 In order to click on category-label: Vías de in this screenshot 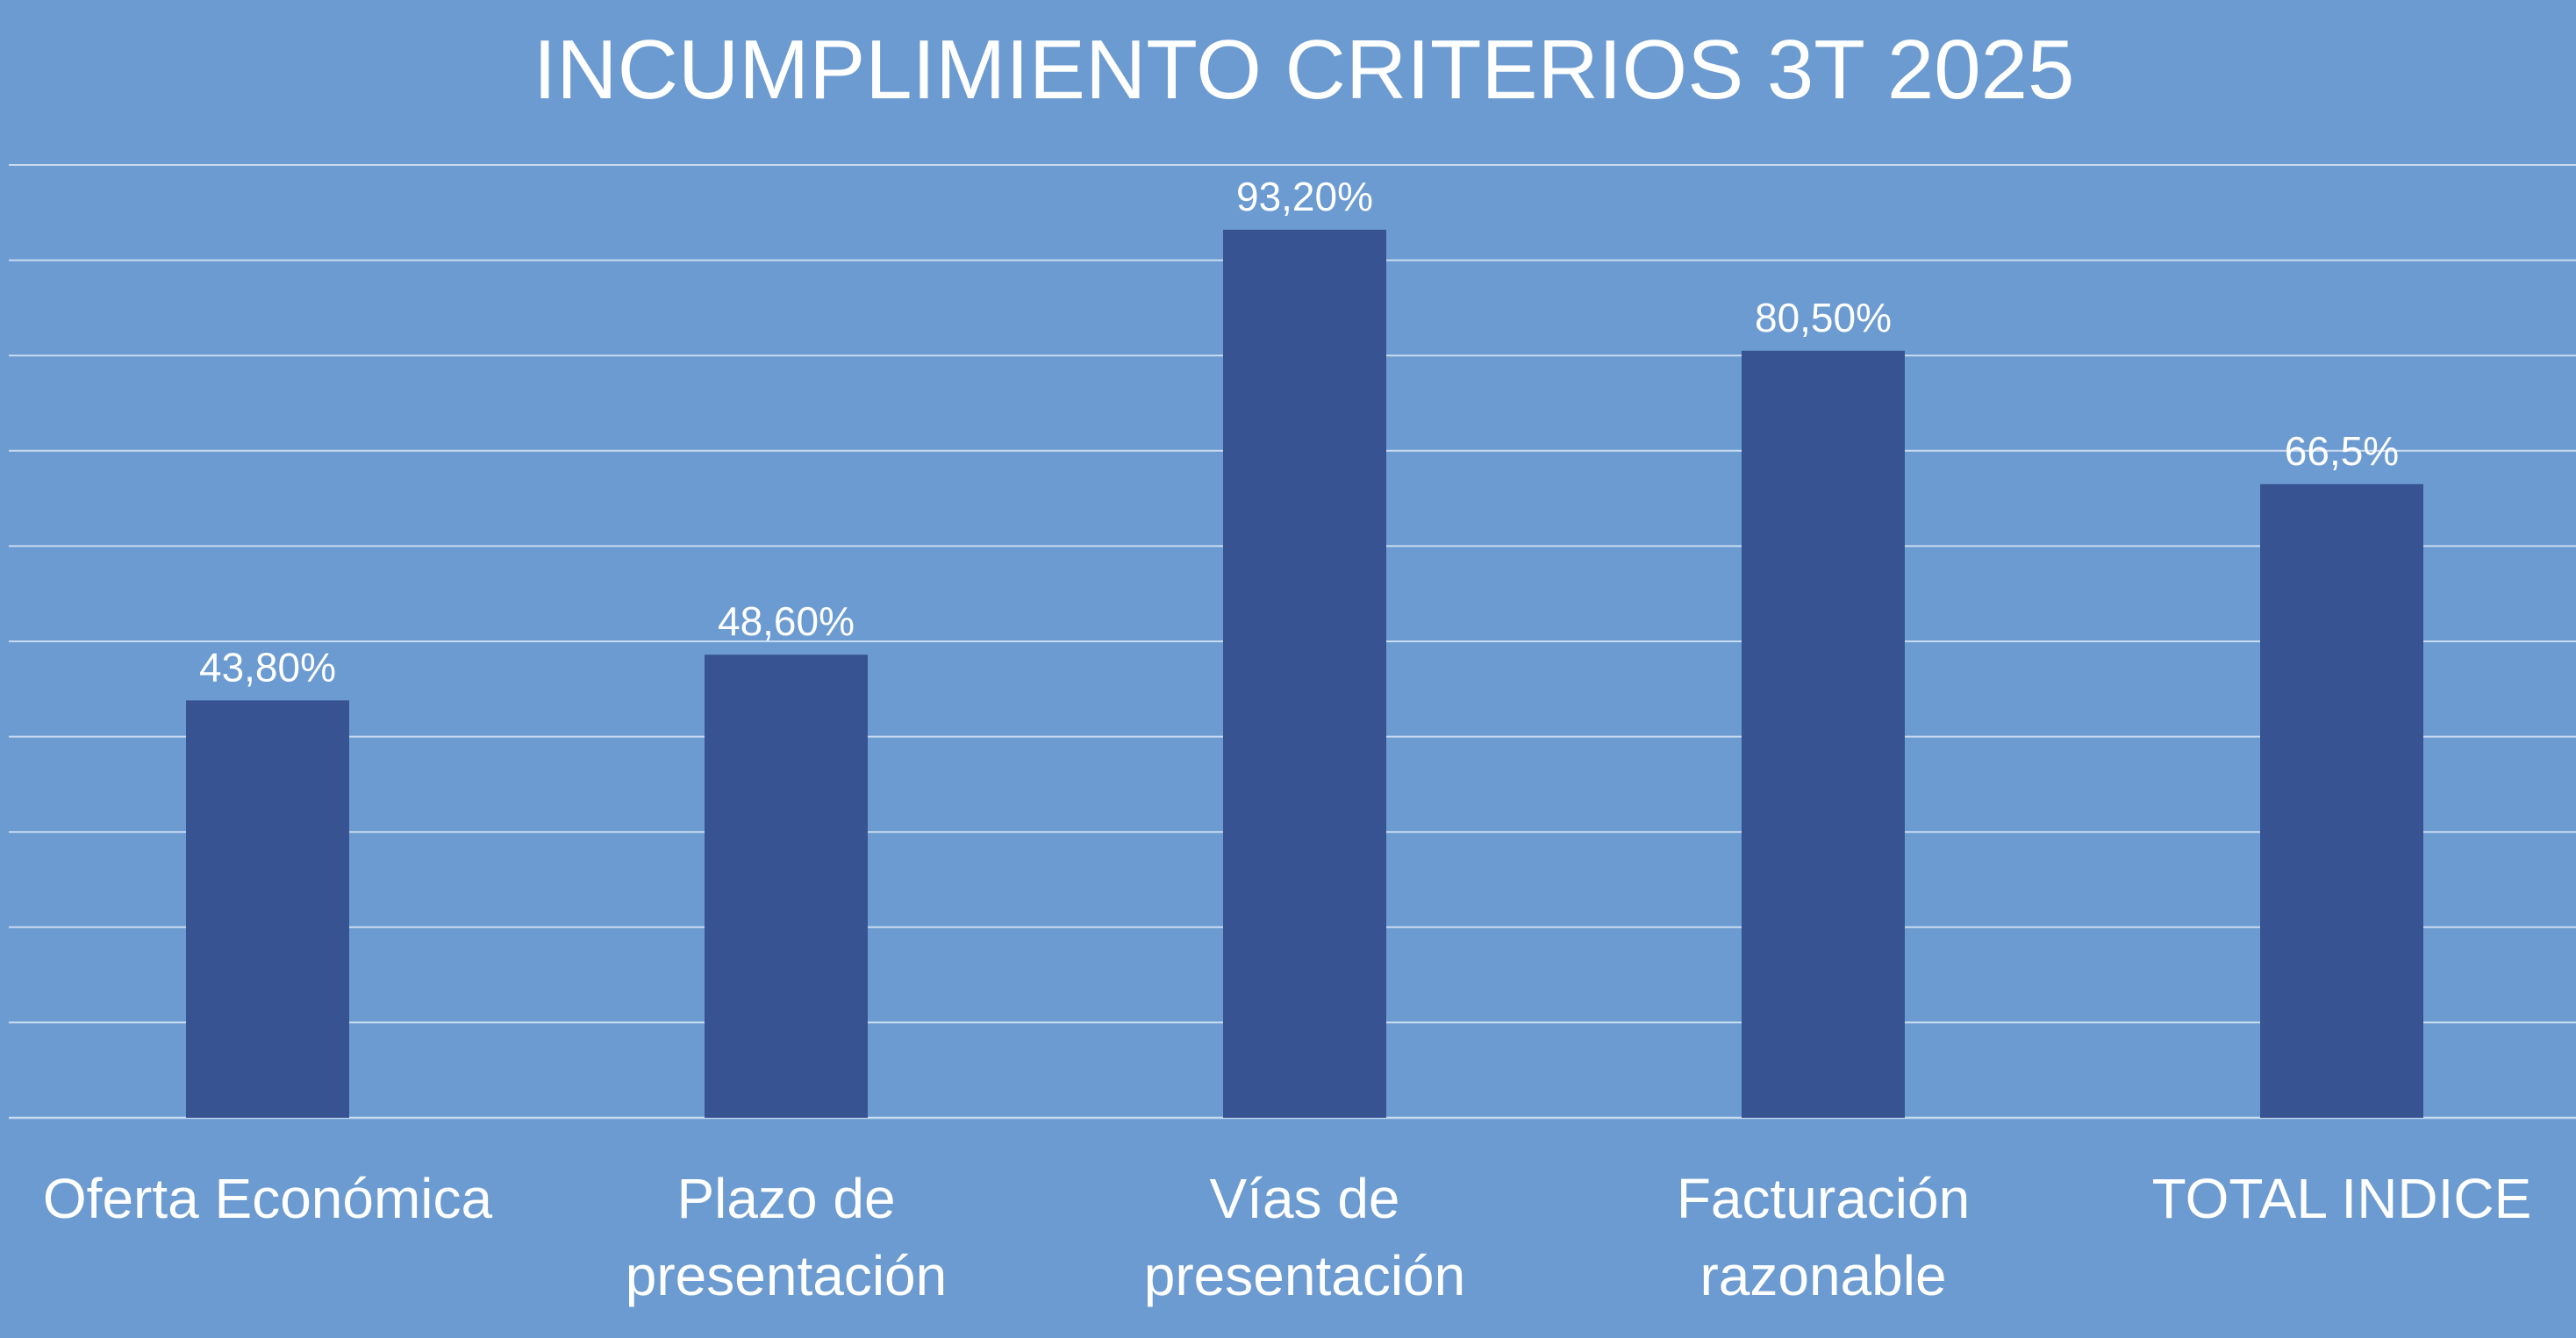, I will do `click(1304, 1198)`.